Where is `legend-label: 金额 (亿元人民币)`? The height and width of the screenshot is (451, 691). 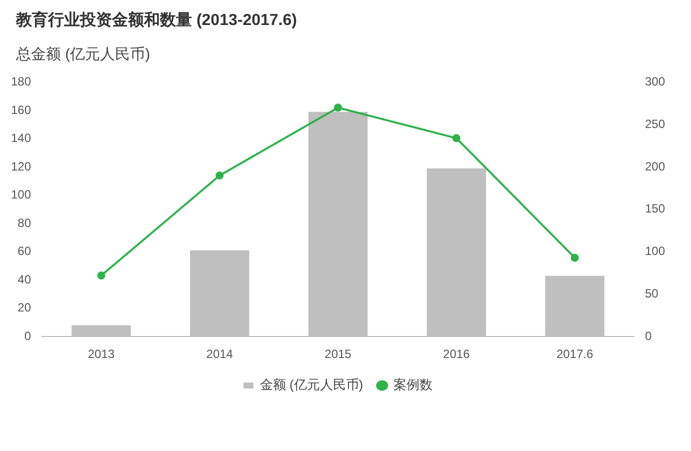
legend-label: 金额 (亿元人民币) is located at coordinates (312, 384).